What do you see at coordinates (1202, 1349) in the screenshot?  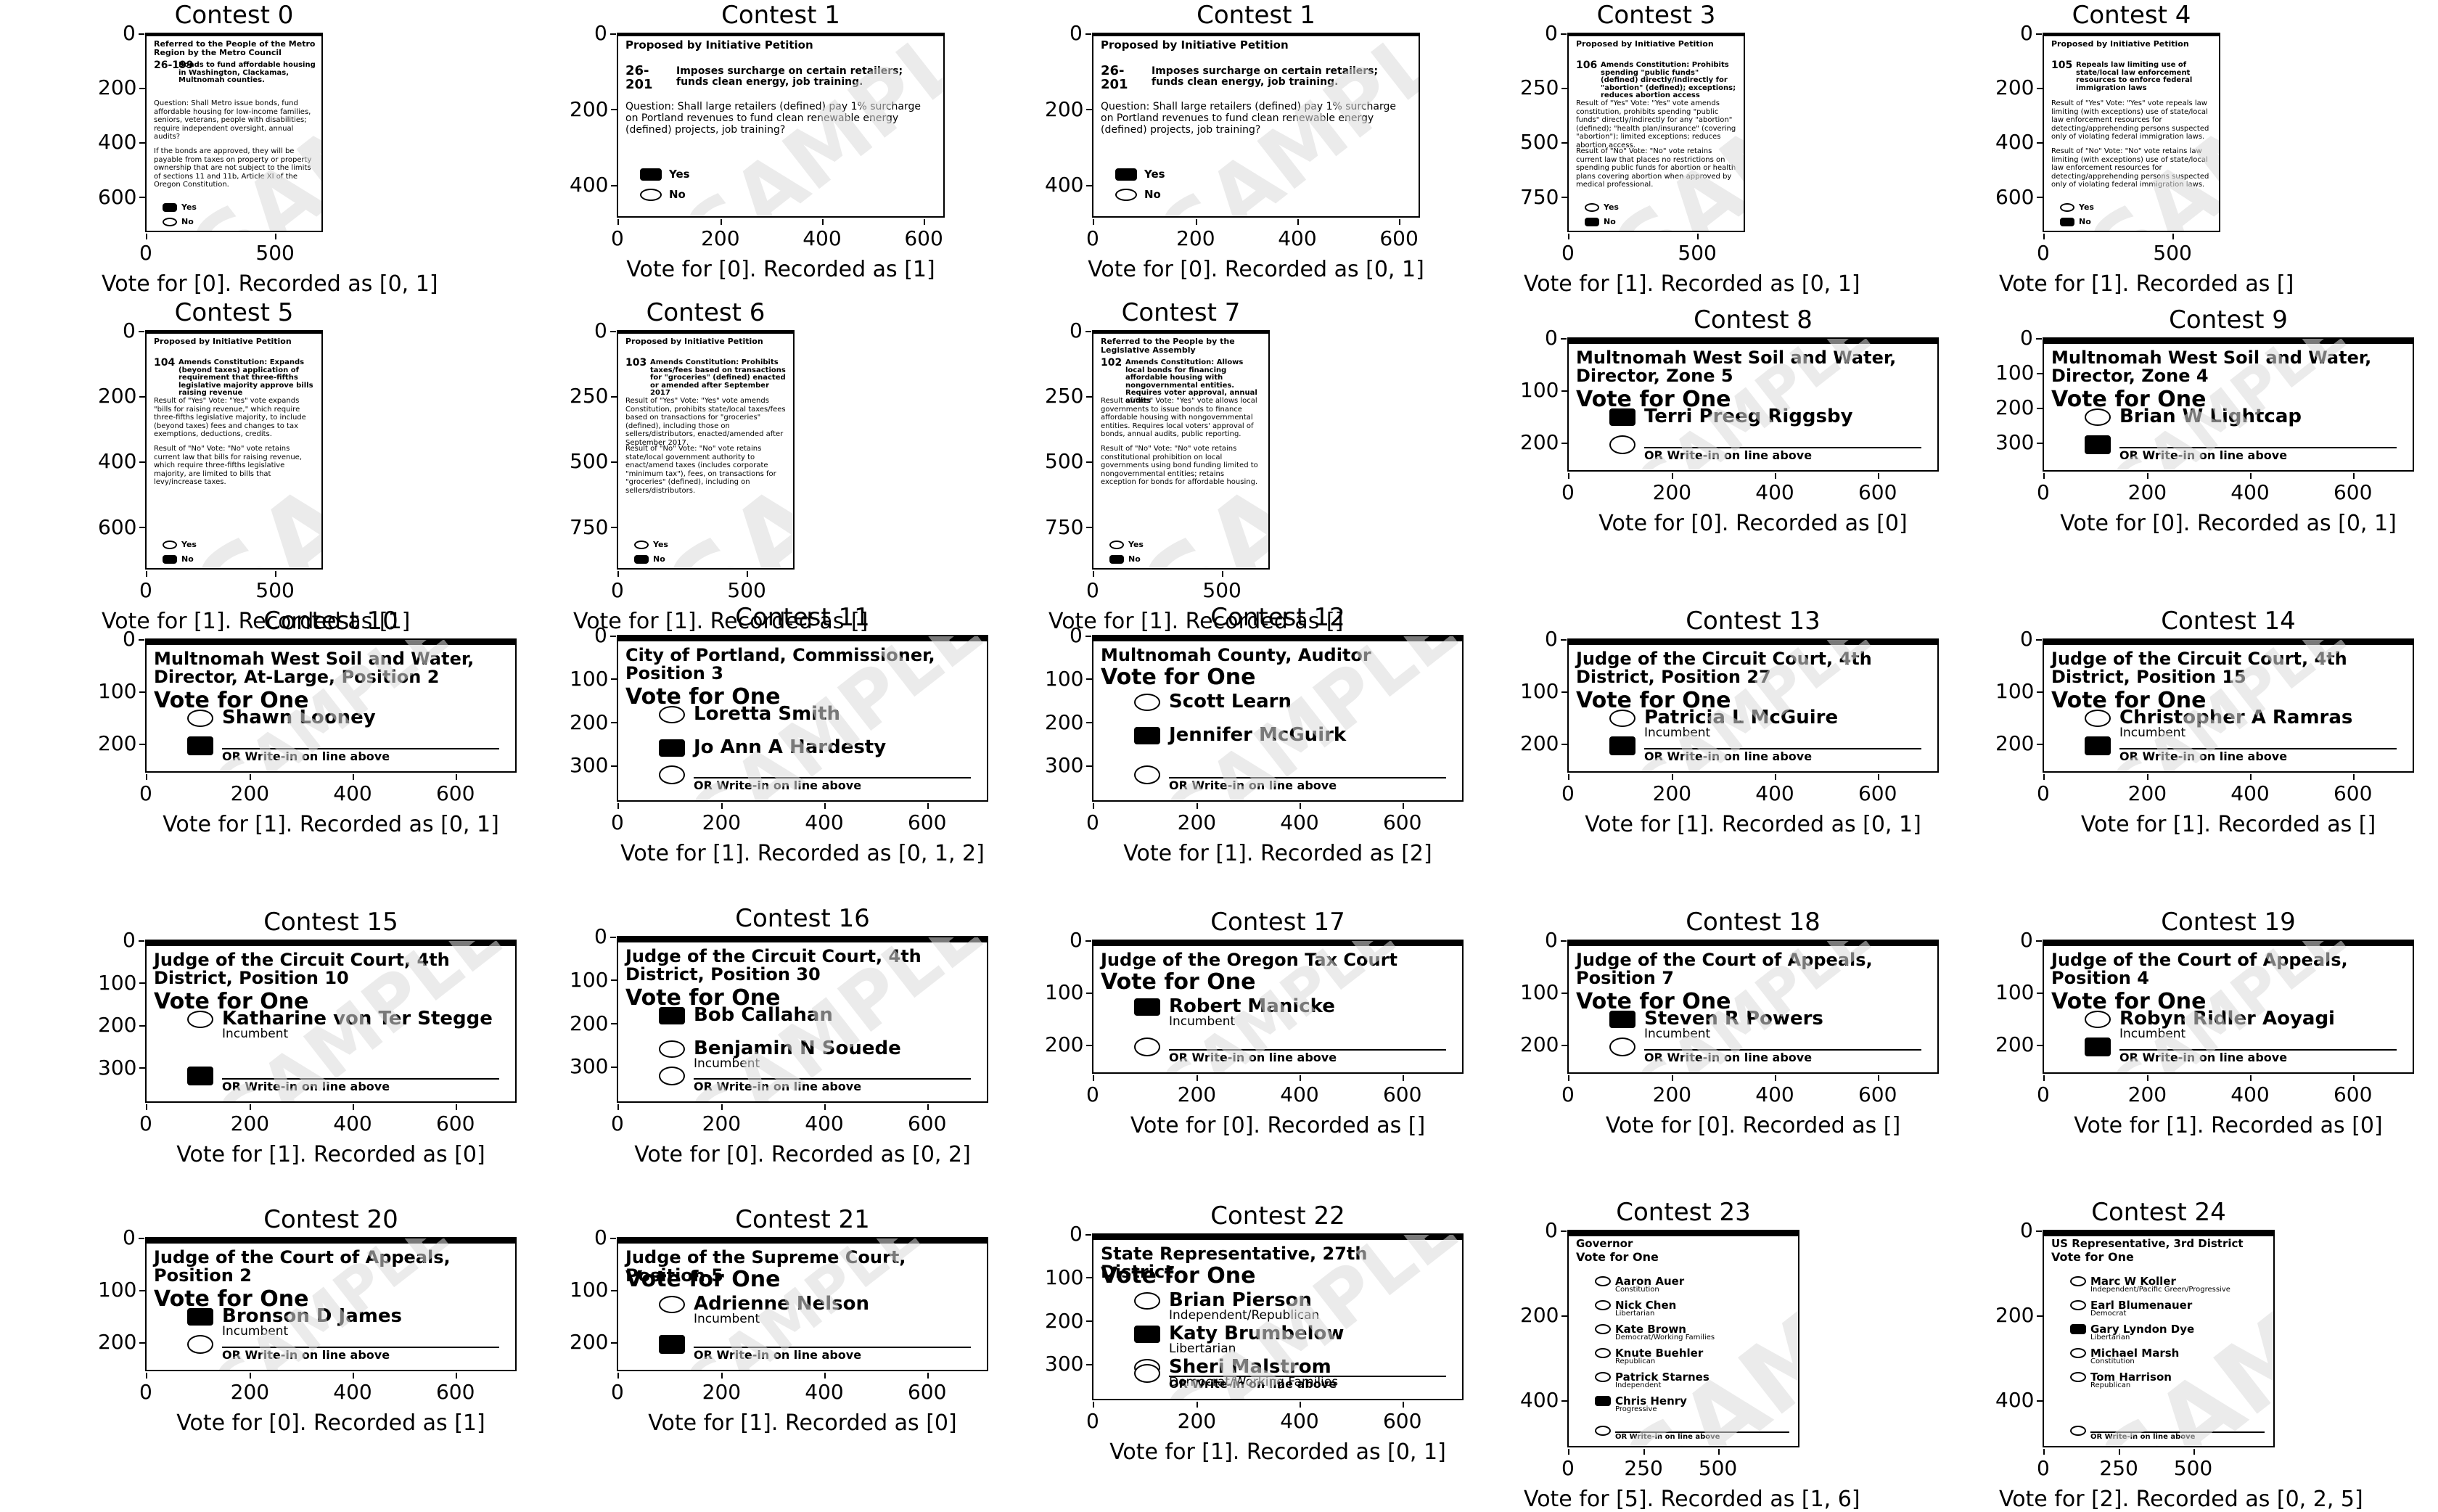 I see `candidate-party: Libertarian` at bounding box center [1202, 1349].